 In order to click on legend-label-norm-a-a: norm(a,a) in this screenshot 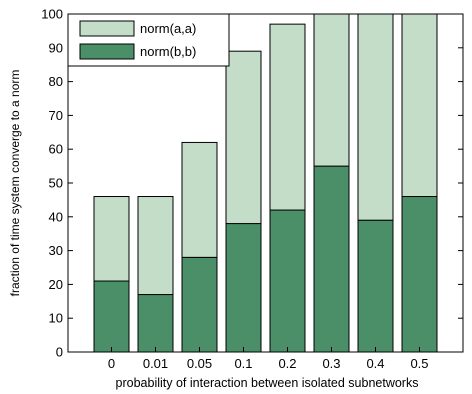, I will do `click(168, 28)`.